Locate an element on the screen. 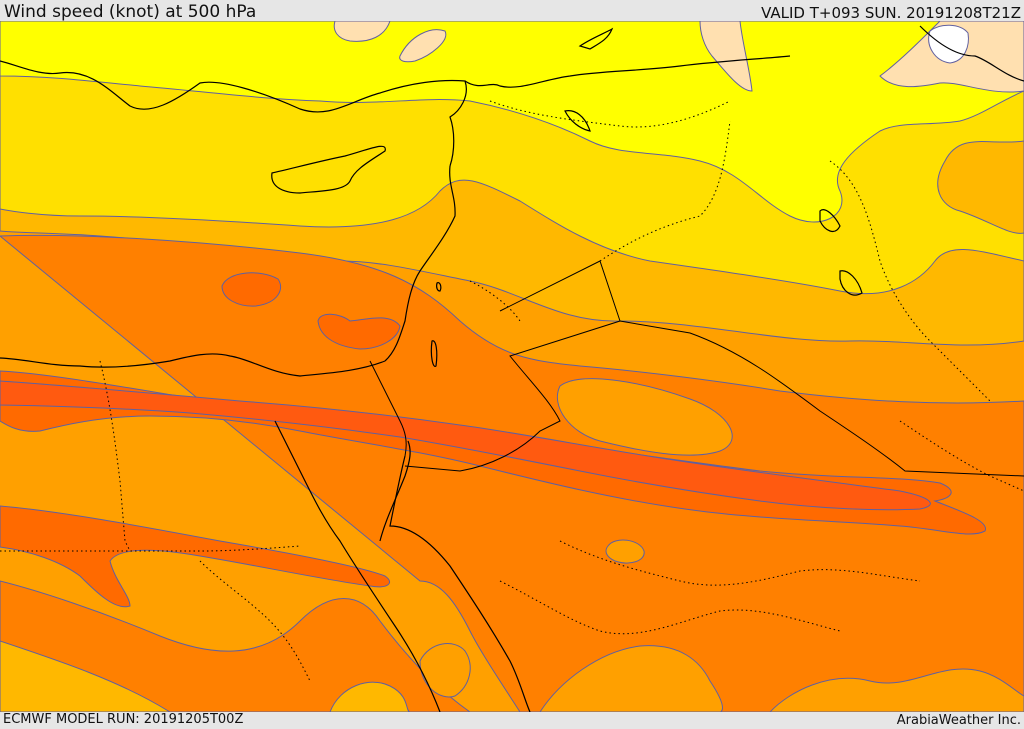  caspian-edge is located at coordinates (971, 53).